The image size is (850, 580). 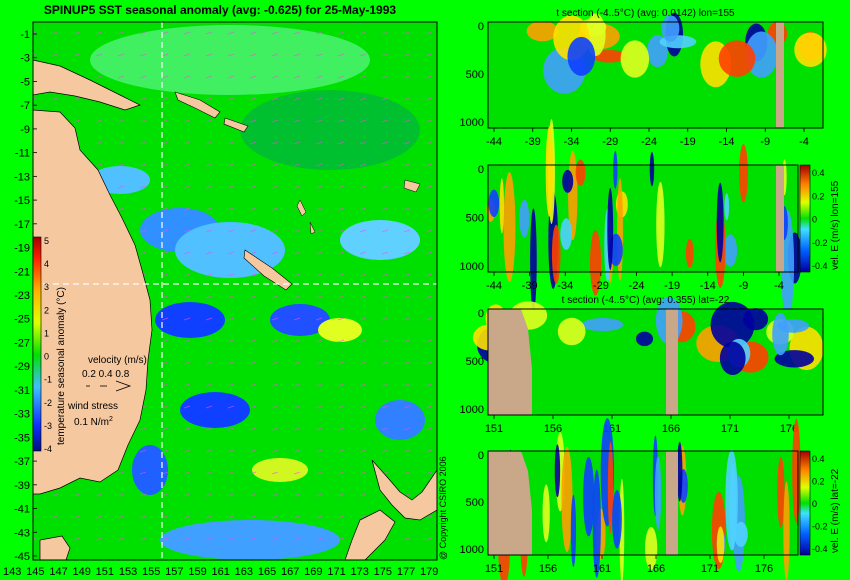 I want to click on land-fiji, so click(x=412, y=186).